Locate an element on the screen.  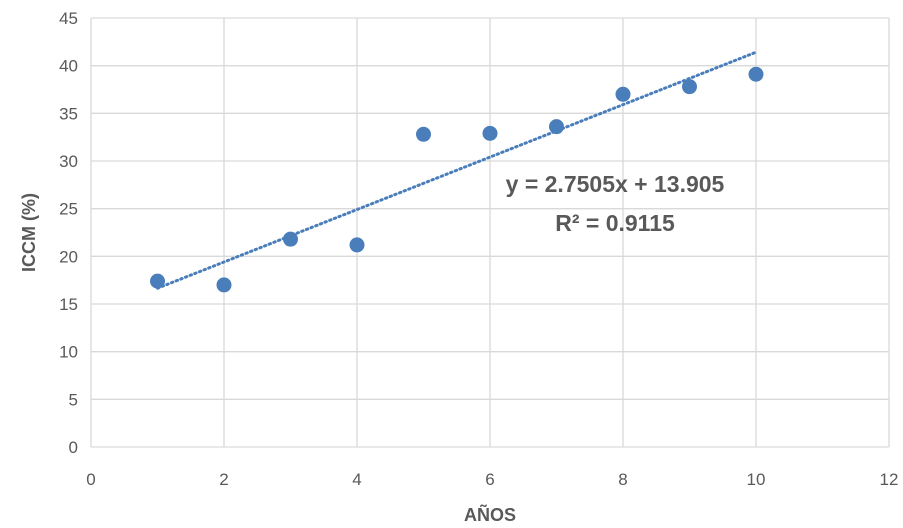
y-tick-label: 10 is located at coordinates (68, 352).